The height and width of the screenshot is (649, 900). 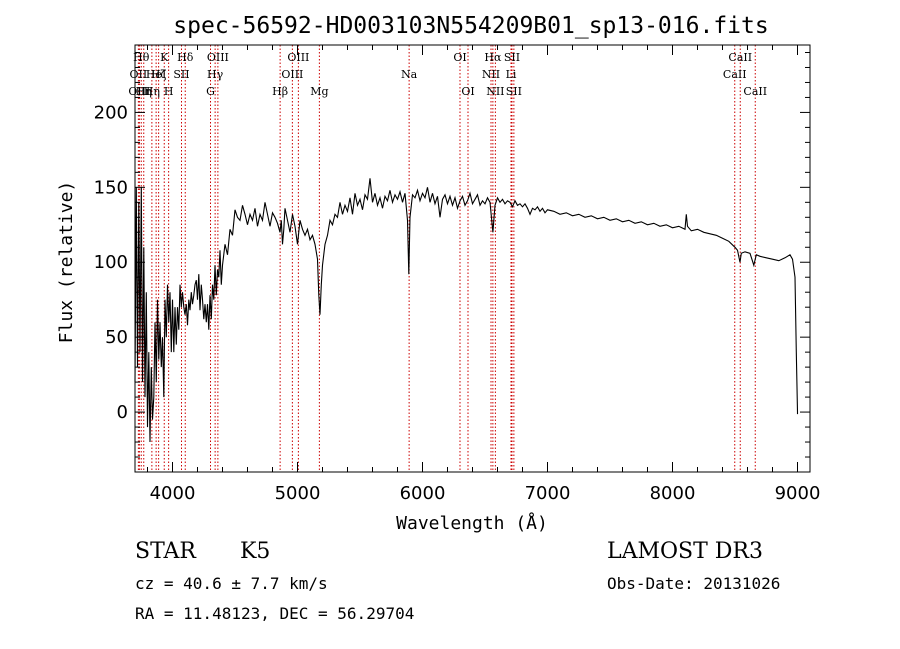 What do you see at coordinates (159, 74) in the screenshot?
I see `line-marker-label: Hζ` at bounding box center [159, 74].